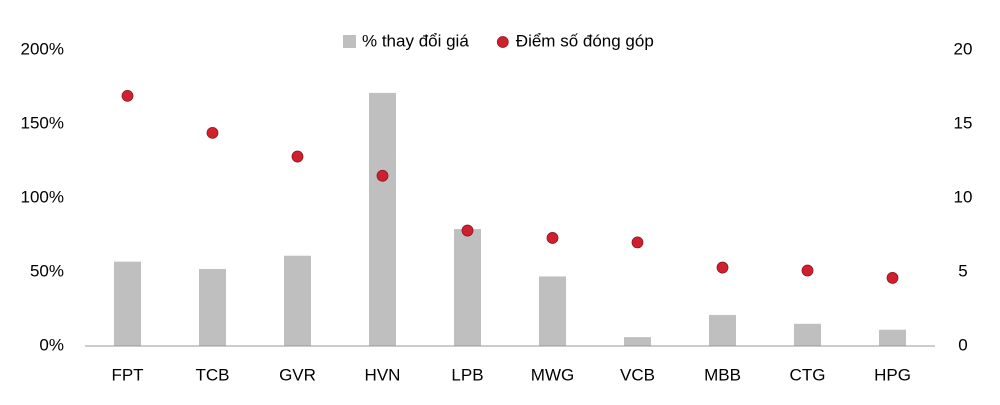 This screenshot has height=405, width=1000. Describe the element at coordinates (892, 374) in the screenshot. I see `x-tick-label: HPG` at that location.